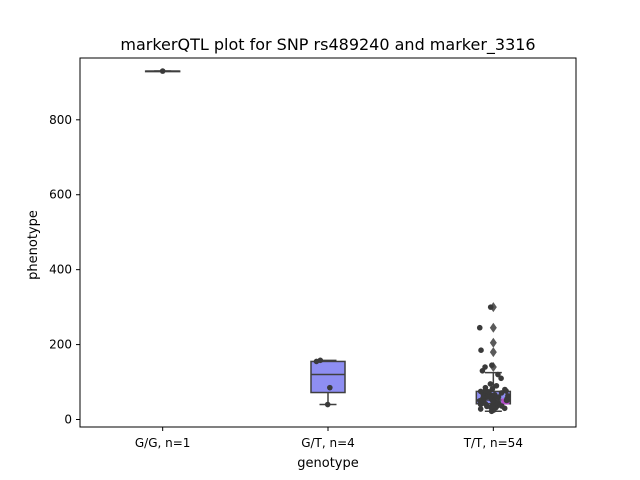 This screenshot has width=640, height=480. I want to click on x-tick-label: T/T, n=54, so click(493, 443).